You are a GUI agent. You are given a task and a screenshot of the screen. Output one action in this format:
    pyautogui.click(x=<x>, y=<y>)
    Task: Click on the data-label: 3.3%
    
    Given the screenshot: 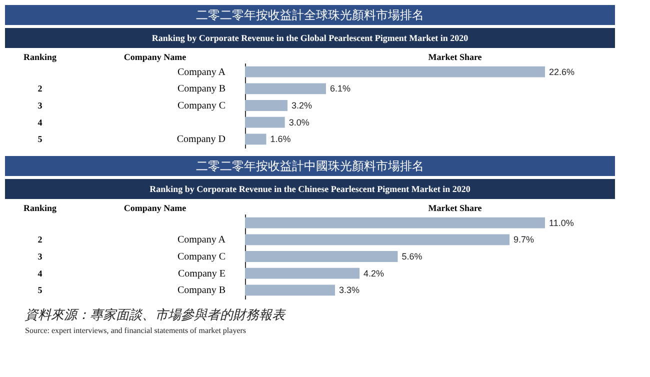 What is the action you would take?
    pyautogui.click(x=349, y=290)
    